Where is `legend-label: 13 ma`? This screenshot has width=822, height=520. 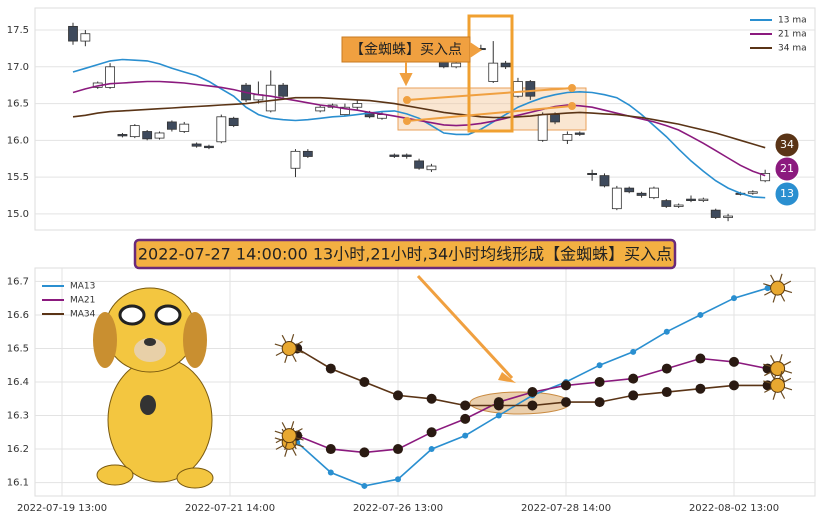
legend-label: 13 ma is located at coordinates (792, 21).